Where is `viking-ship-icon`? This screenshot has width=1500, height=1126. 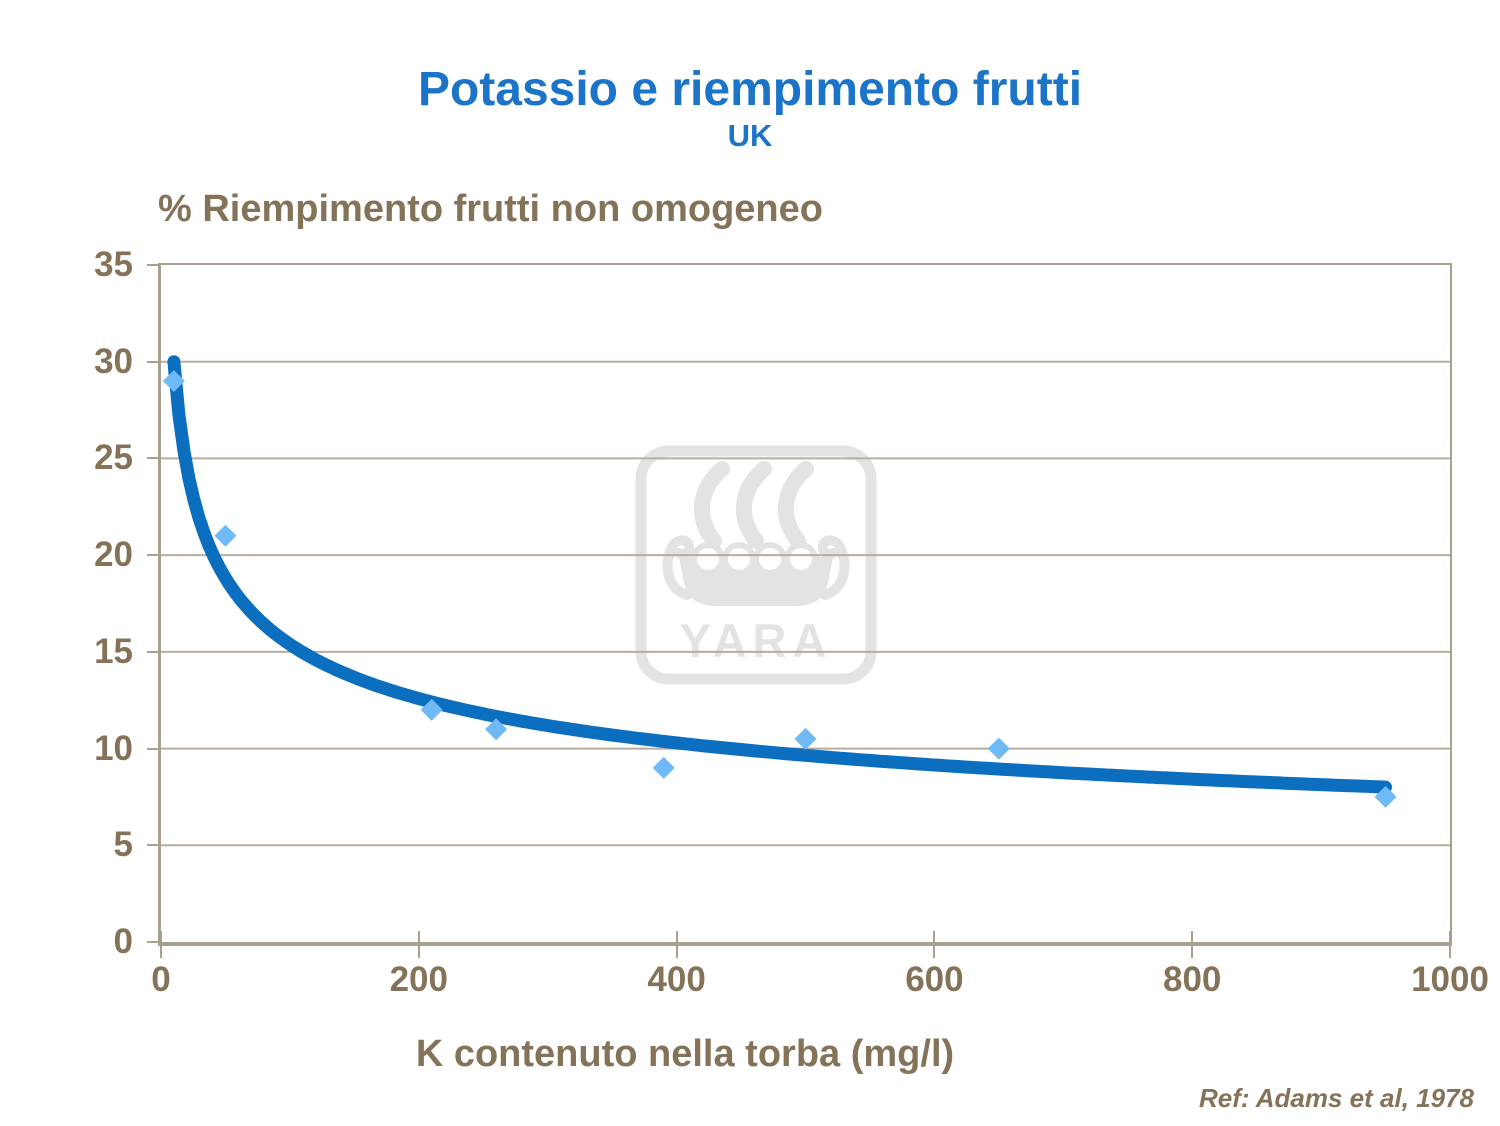
viking-ship-icon is located at coordinates (756, 570).